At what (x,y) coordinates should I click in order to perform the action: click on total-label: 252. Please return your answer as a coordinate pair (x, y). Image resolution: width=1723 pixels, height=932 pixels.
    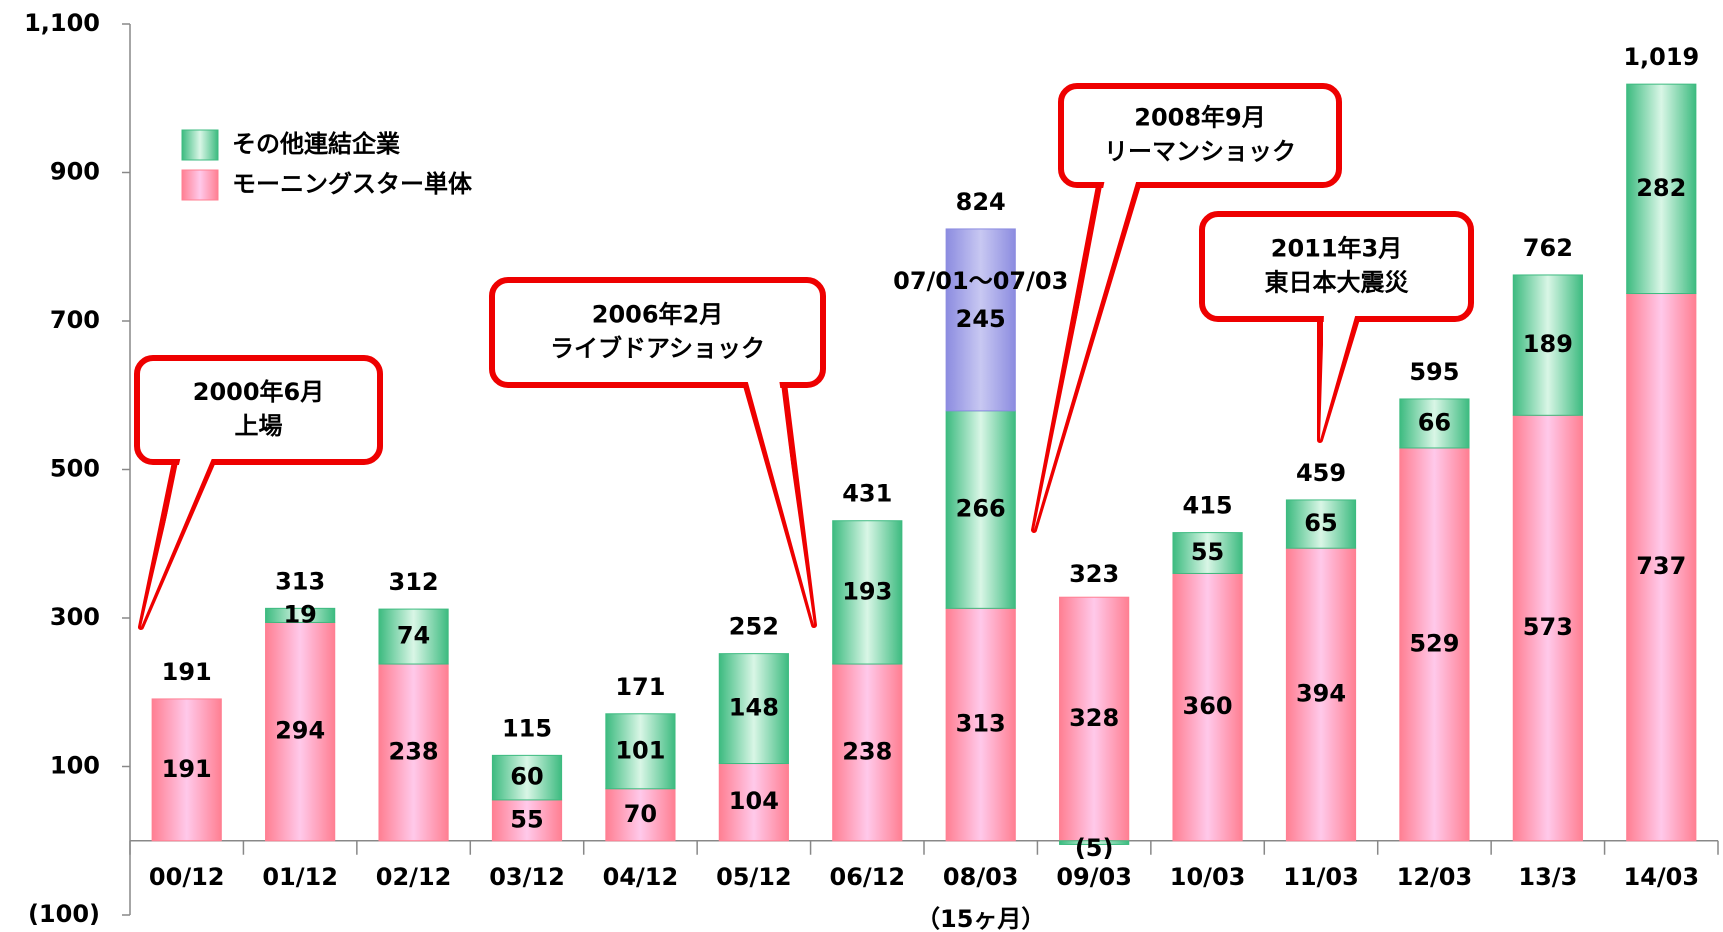
    Looking at the image, I should click on (754, 627).